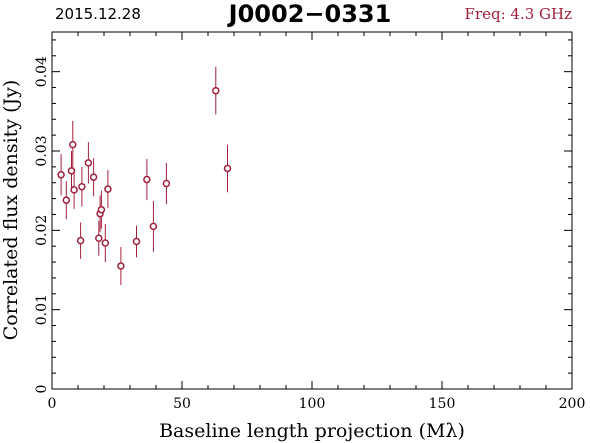 The height and width of the screenshot is (443, 590). I want to click on x-tick-label: 100, so click(312, 404).